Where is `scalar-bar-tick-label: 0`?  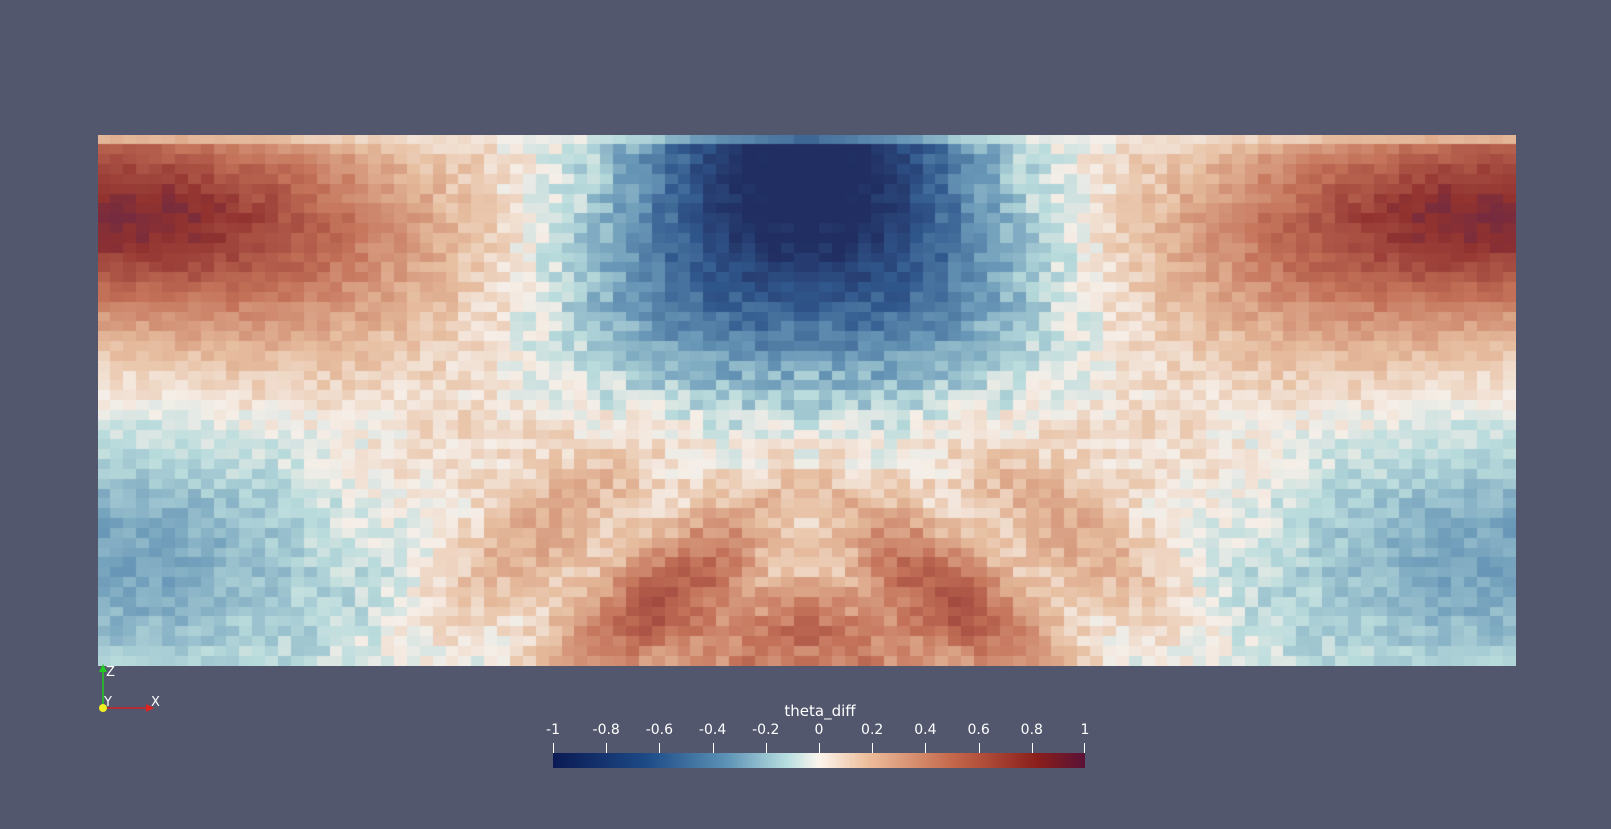
scalar-bar-tick-label: 0 is located at coordinates (819, 730).